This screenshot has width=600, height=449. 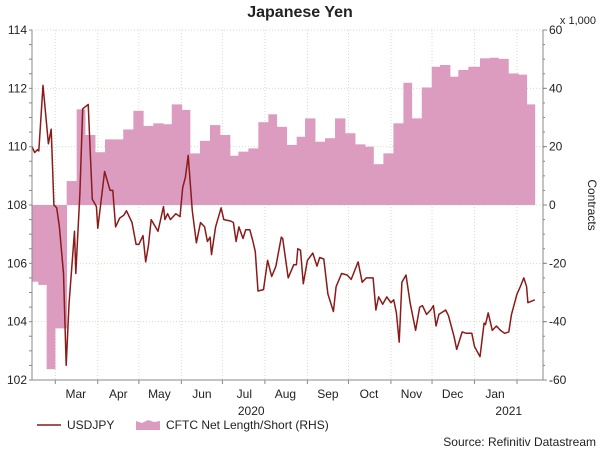 I want to click on x-month-label: Sep, so click(x=328, y=394).